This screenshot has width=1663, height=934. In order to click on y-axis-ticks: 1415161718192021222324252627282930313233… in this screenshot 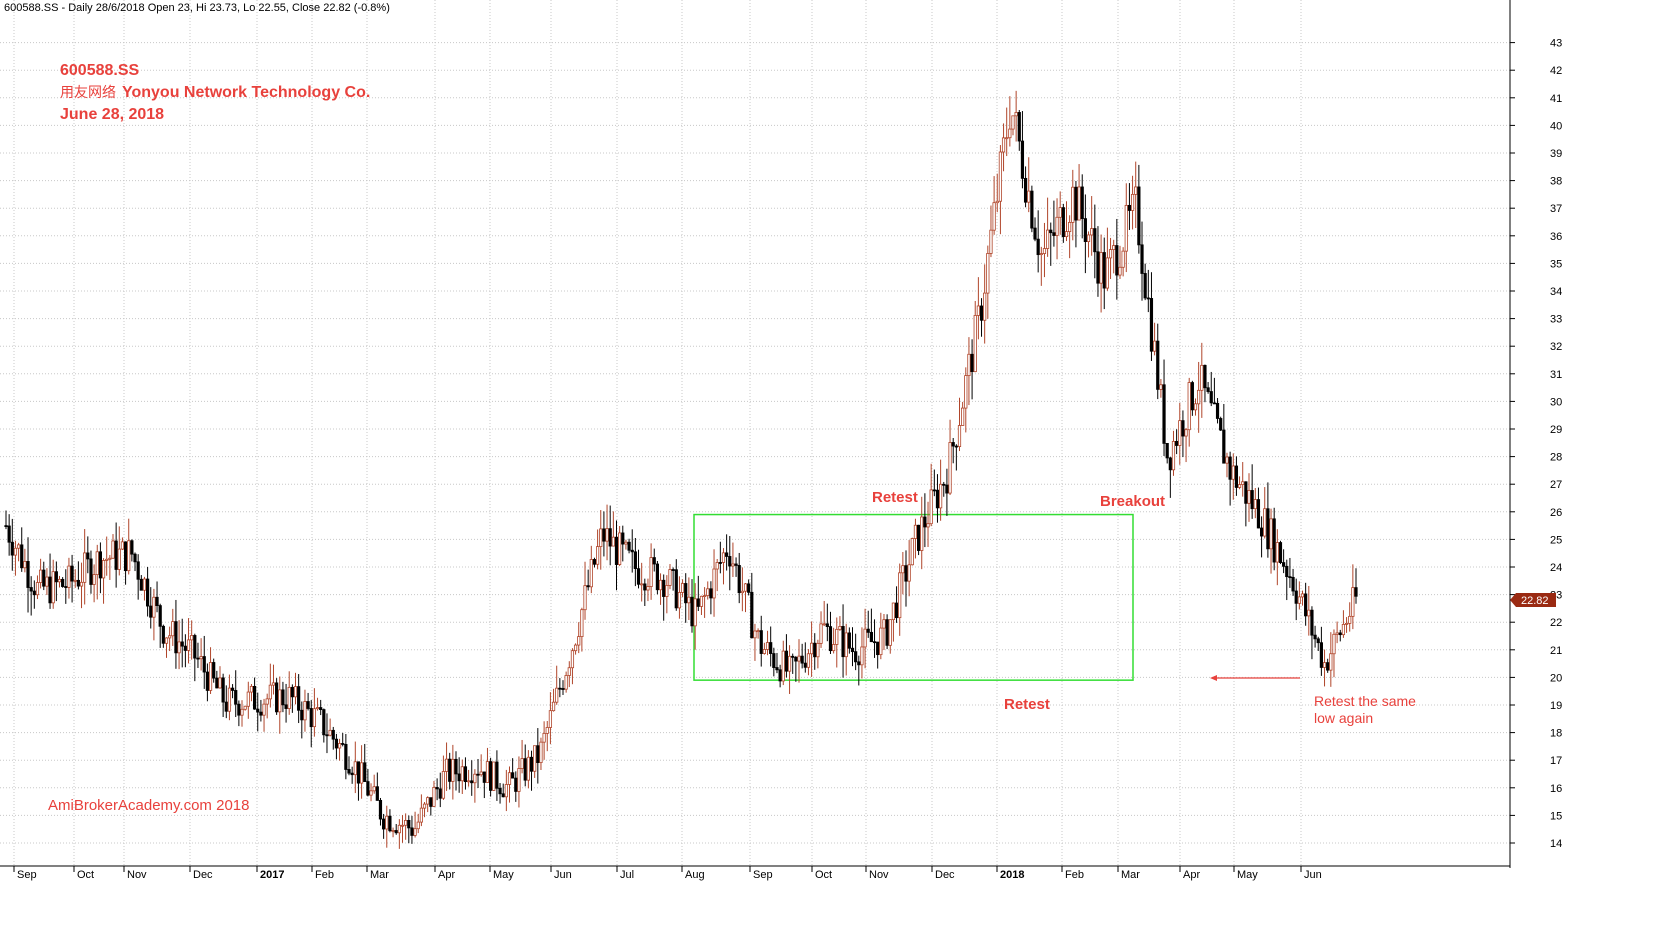, I will do `click(1536, 444)`.